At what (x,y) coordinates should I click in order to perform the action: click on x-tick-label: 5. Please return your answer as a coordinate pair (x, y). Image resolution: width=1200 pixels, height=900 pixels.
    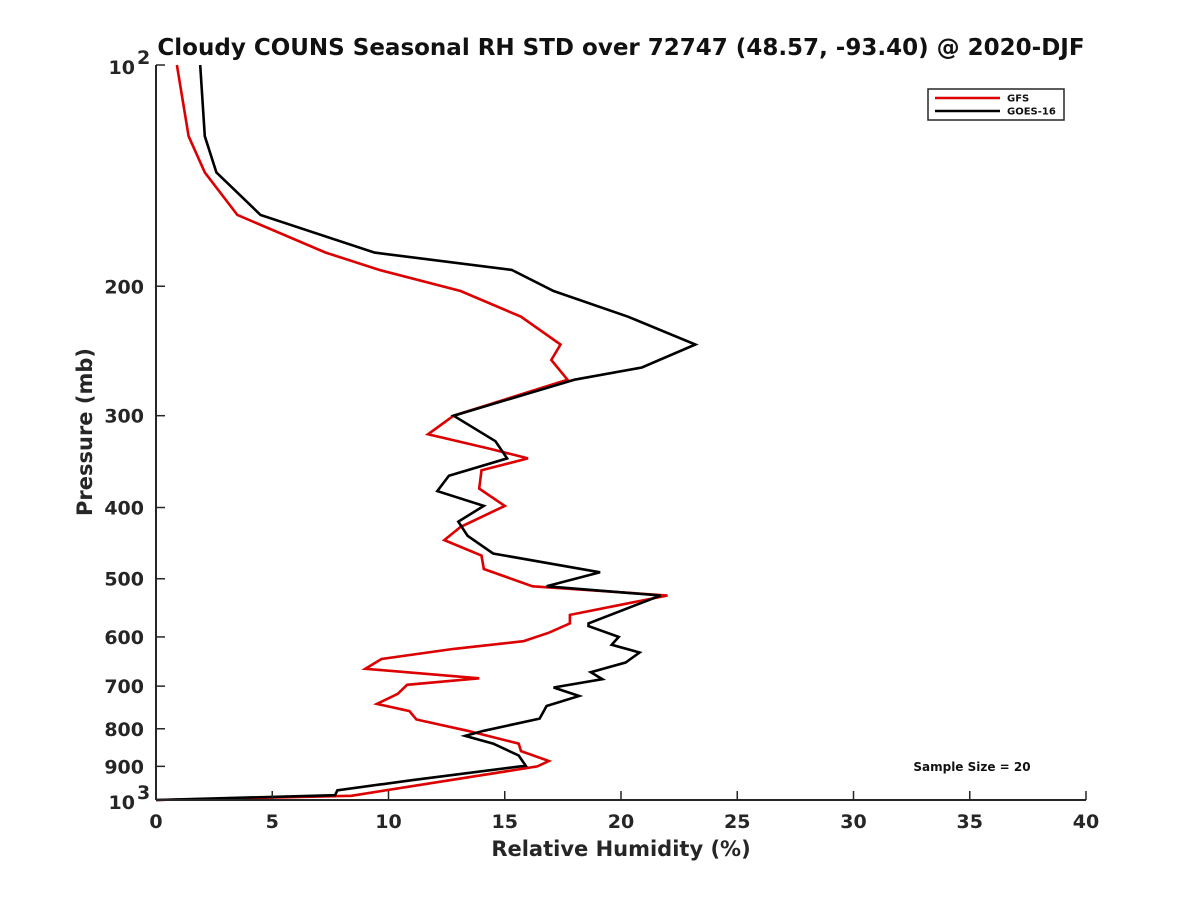
    Looking at the image, I should click on (272, 822).